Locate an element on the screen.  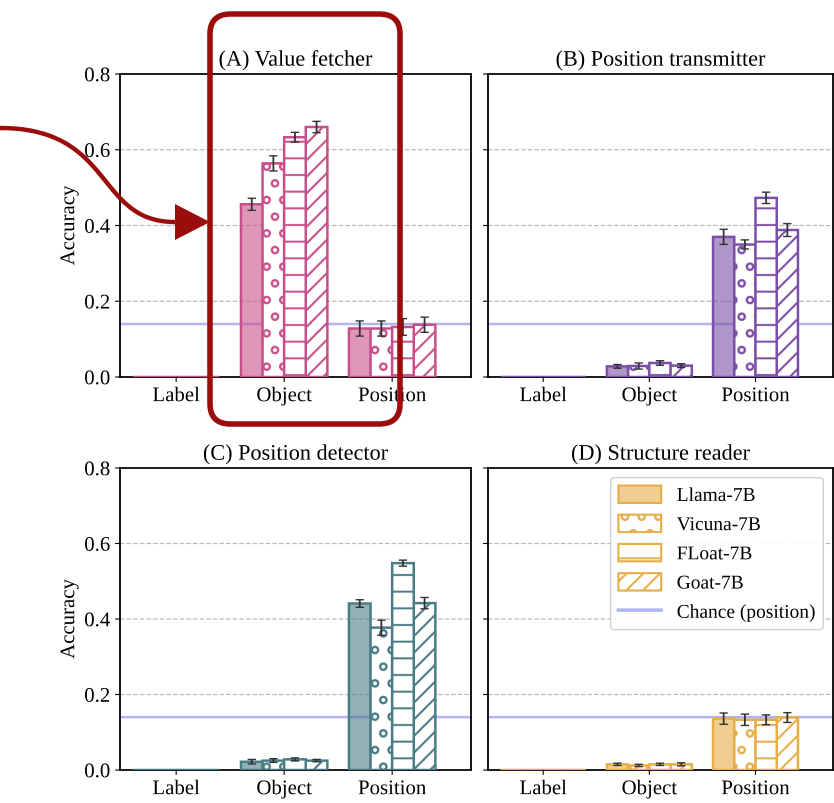
chart-title: (C) Position detector is located at coordinates (296, 454).